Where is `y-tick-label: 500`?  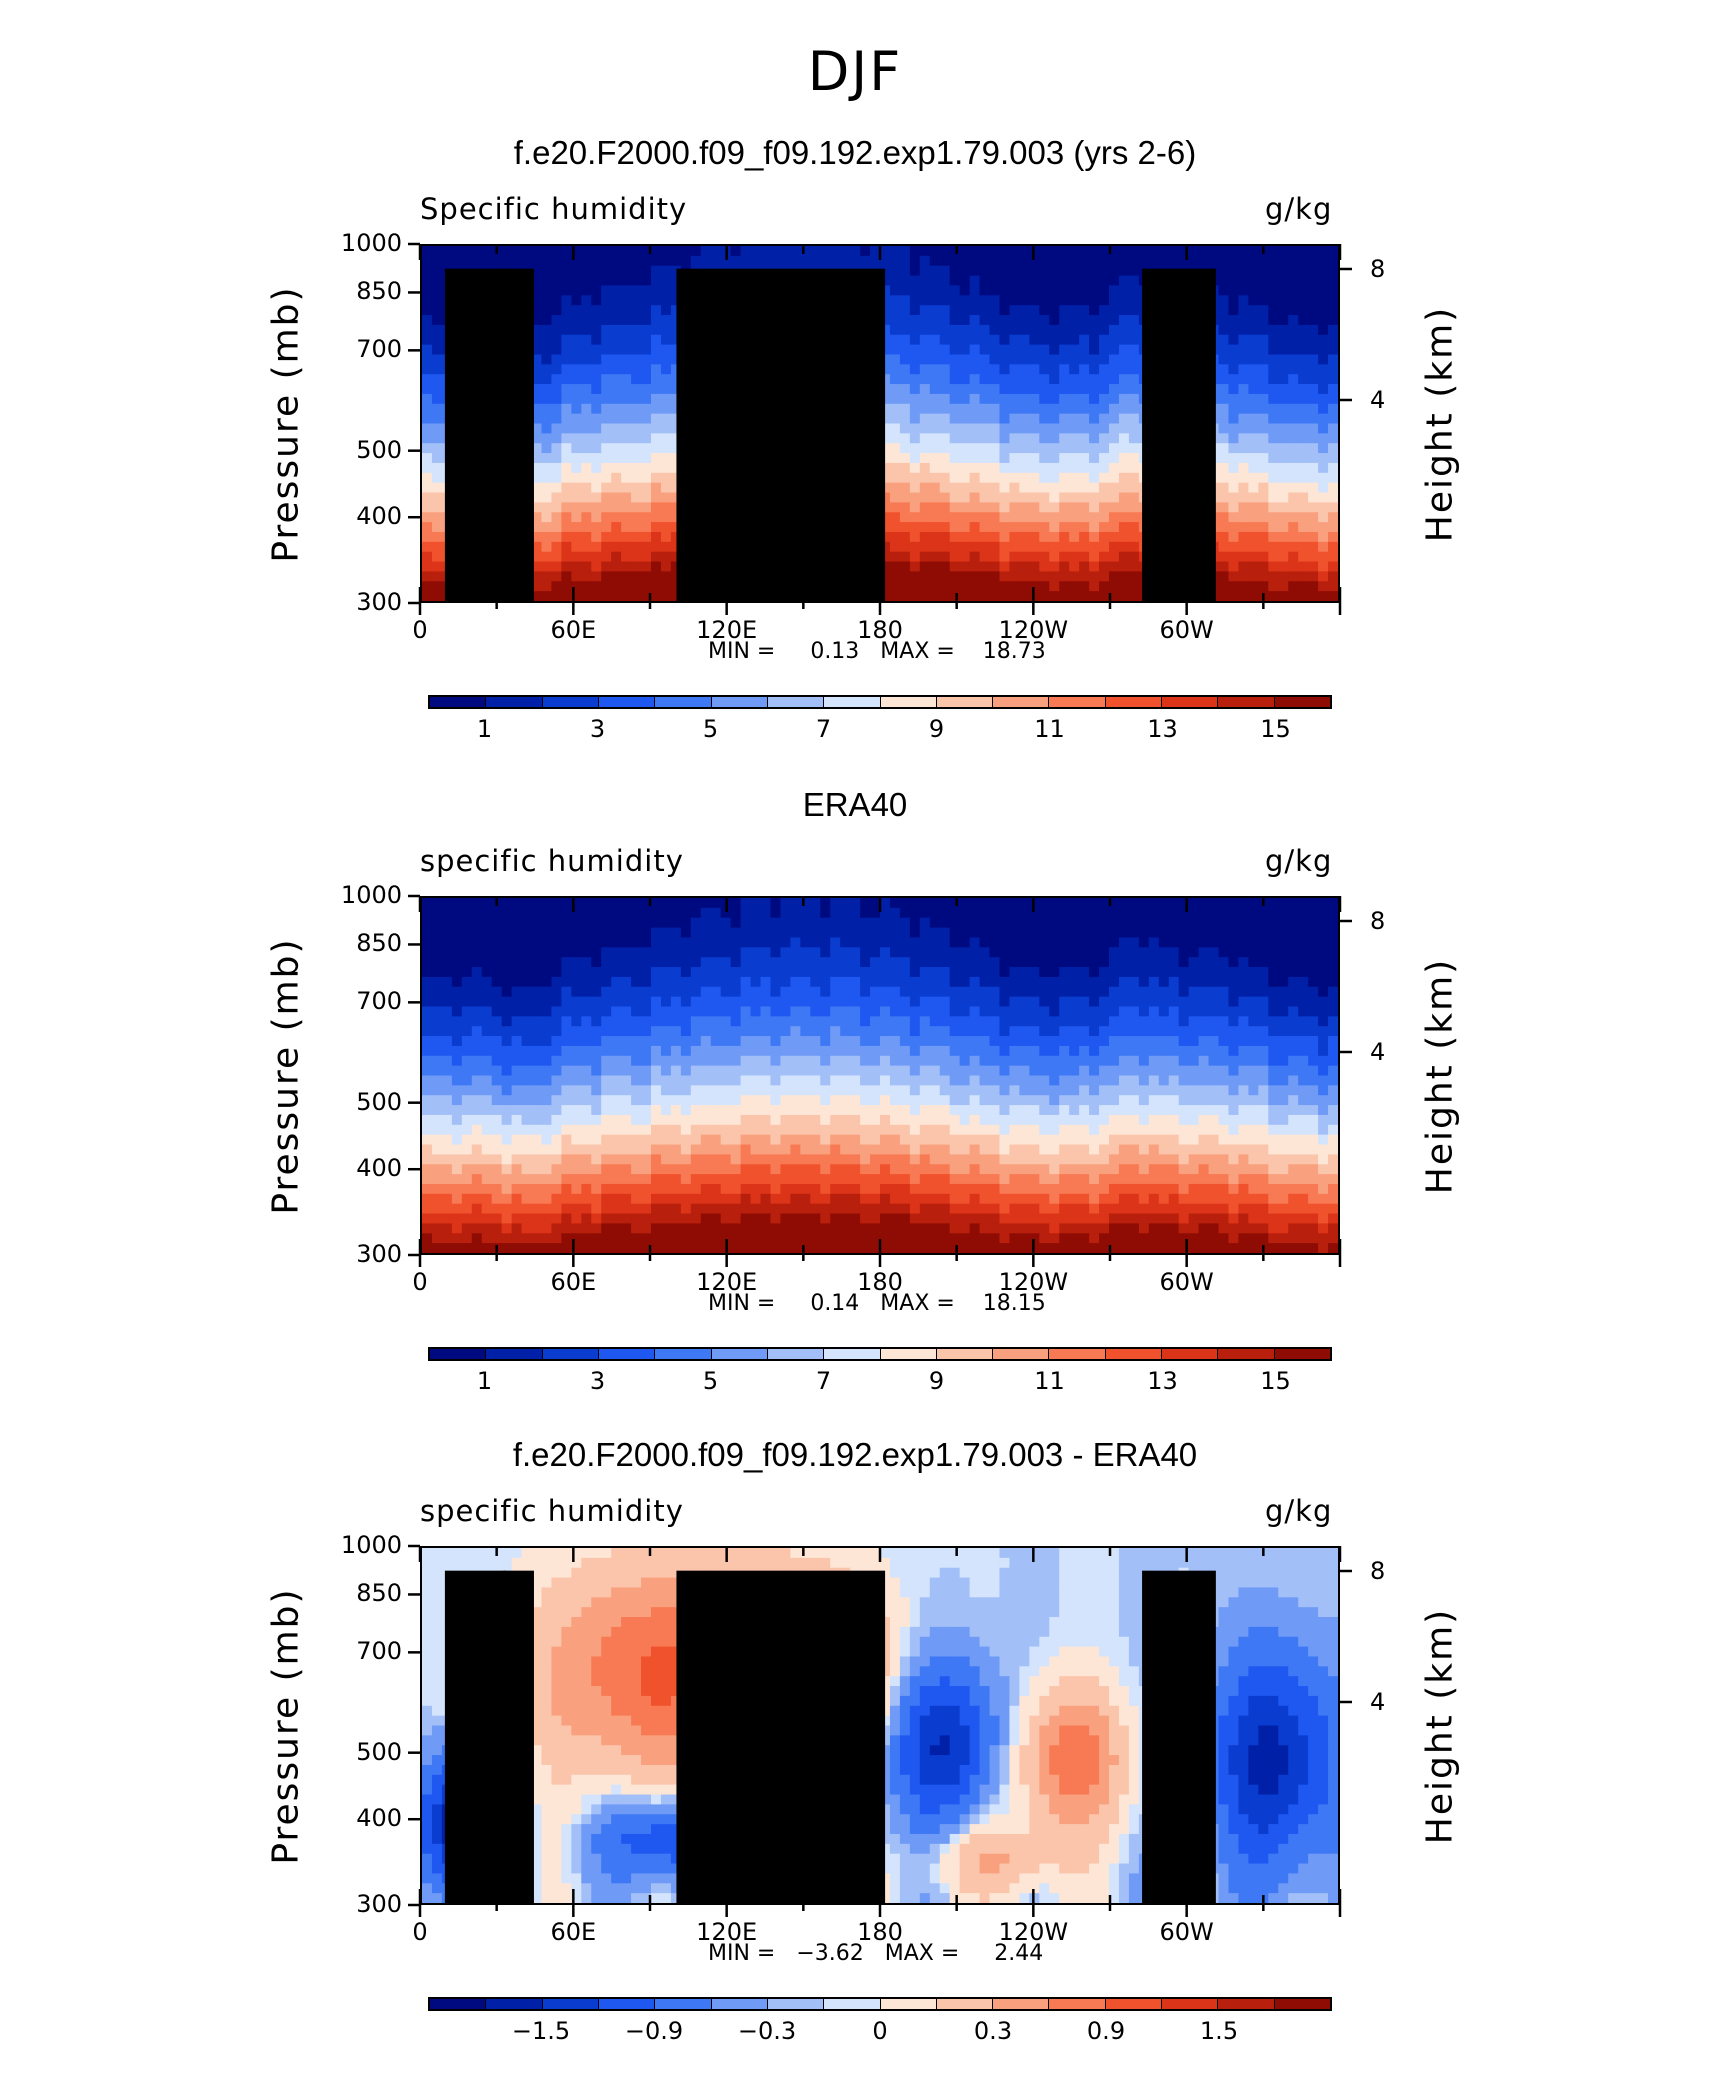 y-tick-label: 500 is located at coordinates (362, 450).